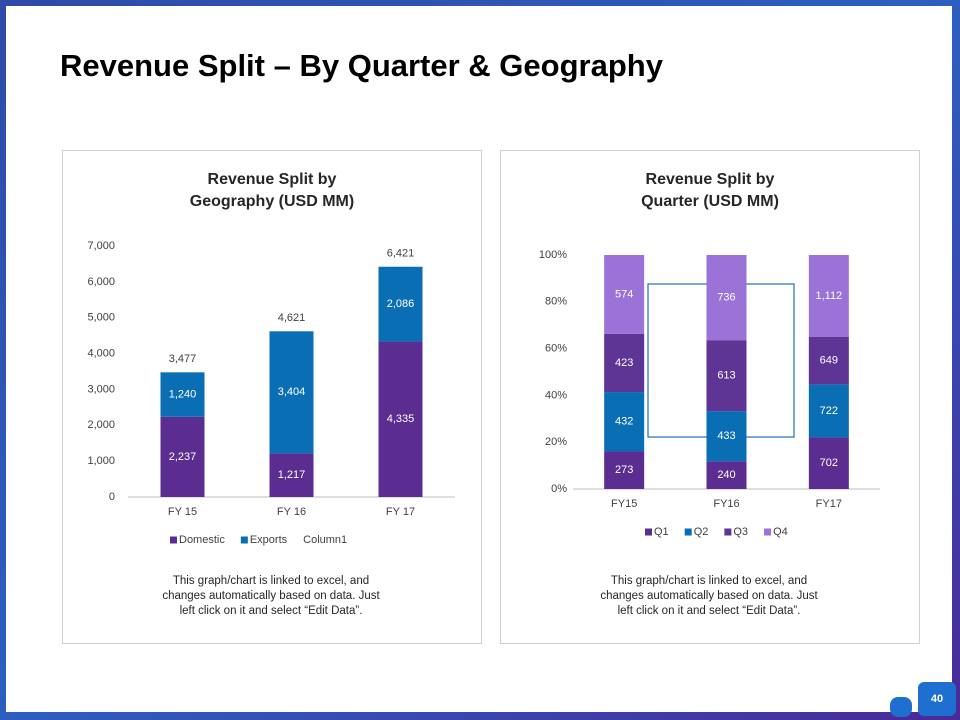 The height and width of the screenshot is (720, 960). I want to click on value-label: 1,240, so click(183, 394).